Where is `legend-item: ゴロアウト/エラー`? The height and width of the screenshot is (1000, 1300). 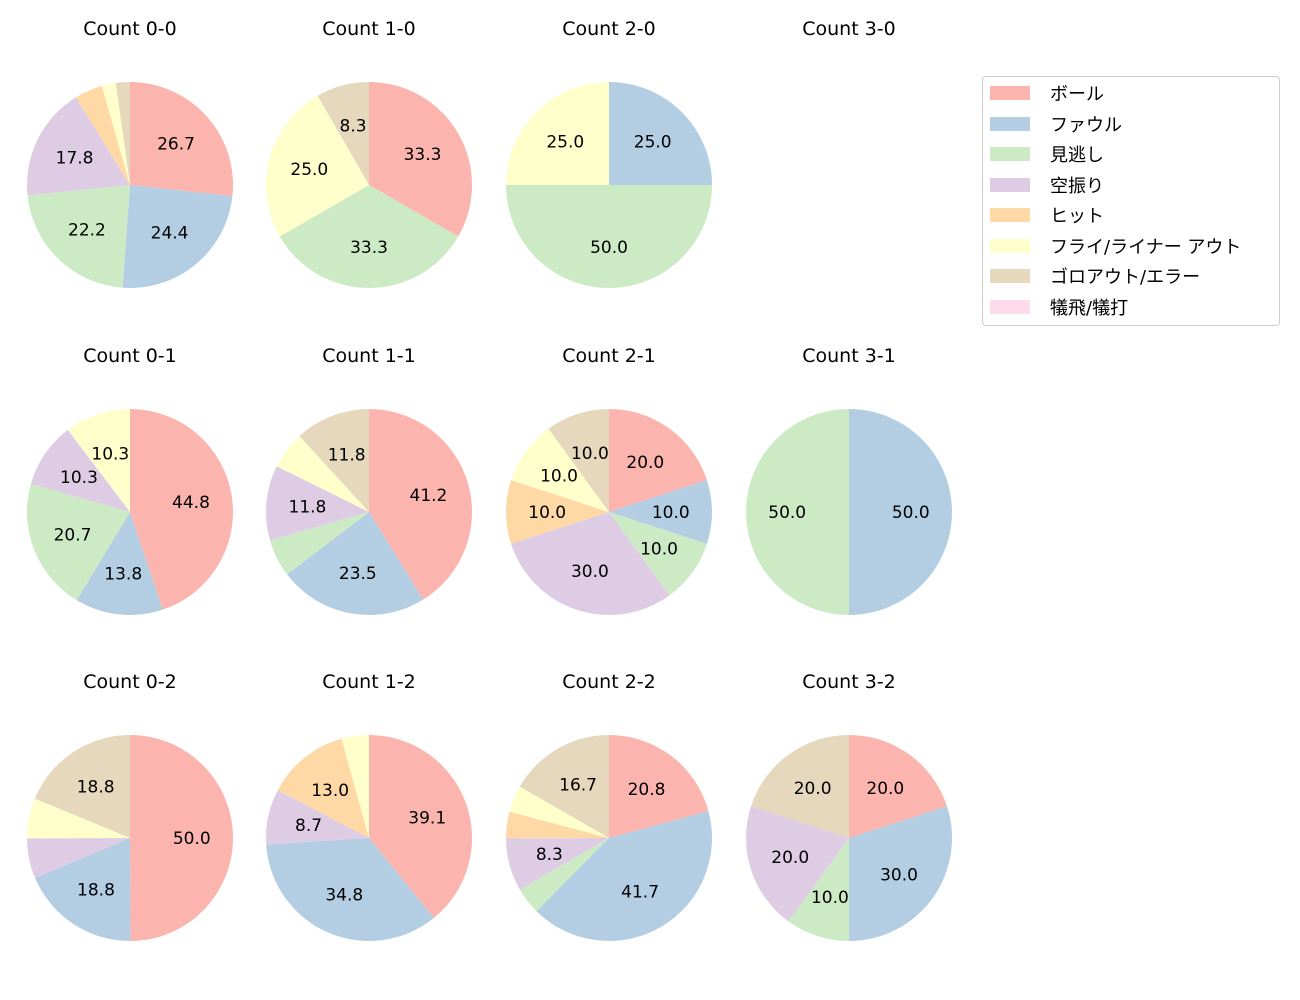
legend-item: ゴロアウト/エラー is located at coordinates (1095, 276).